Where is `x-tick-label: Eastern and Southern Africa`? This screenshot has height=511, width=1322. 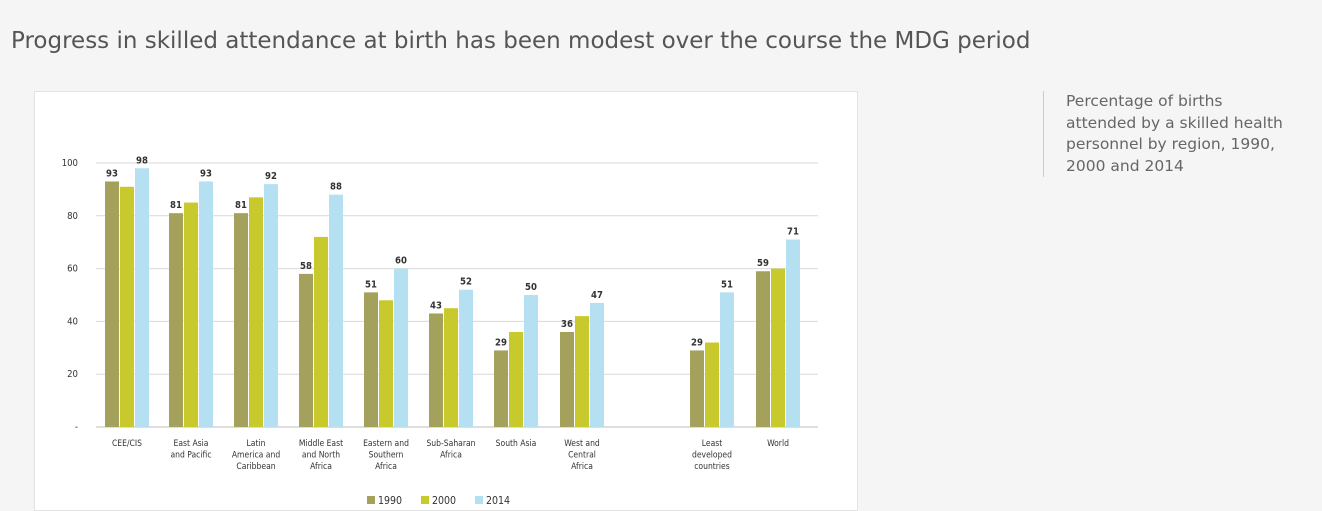
x-tick-label: Eastern and Southern Africa is located at coordinates (386, 455).